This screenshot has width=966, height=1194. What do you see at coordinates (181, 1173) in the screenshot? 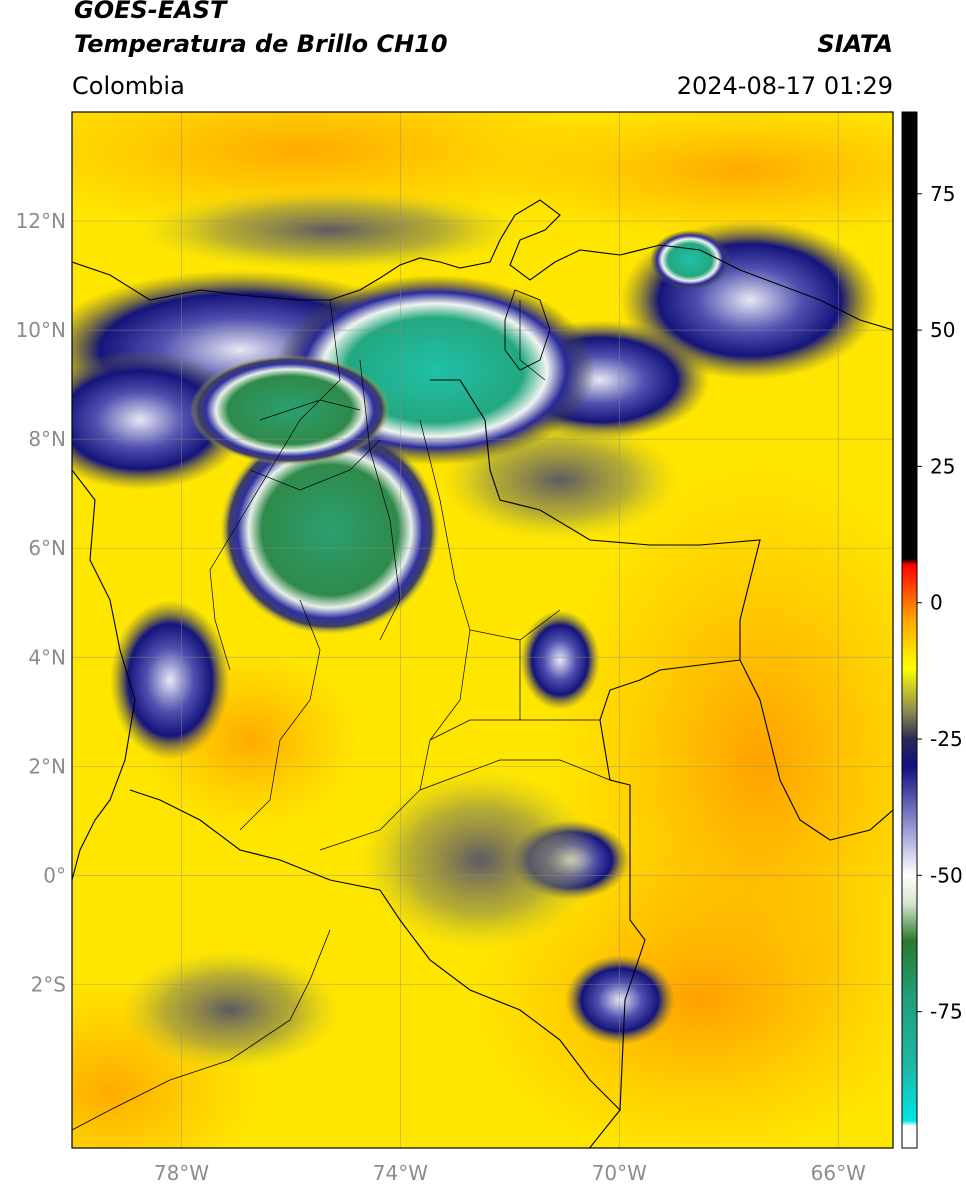
I see `lon-tick-label: 78°W` at bounding box center [181, 1173].